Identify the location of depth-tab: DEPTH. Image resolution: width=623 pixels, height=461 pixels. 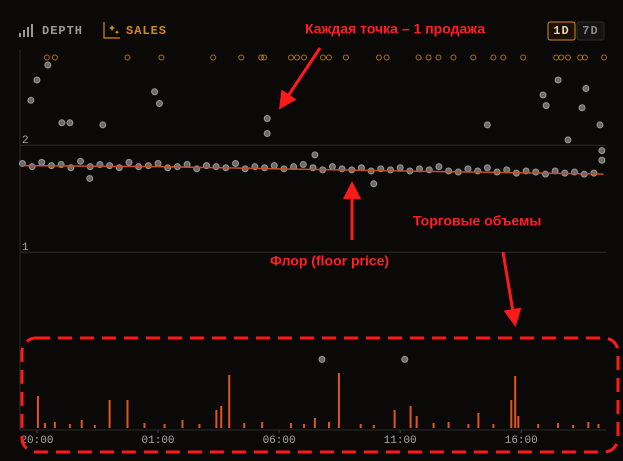
(51, 31).